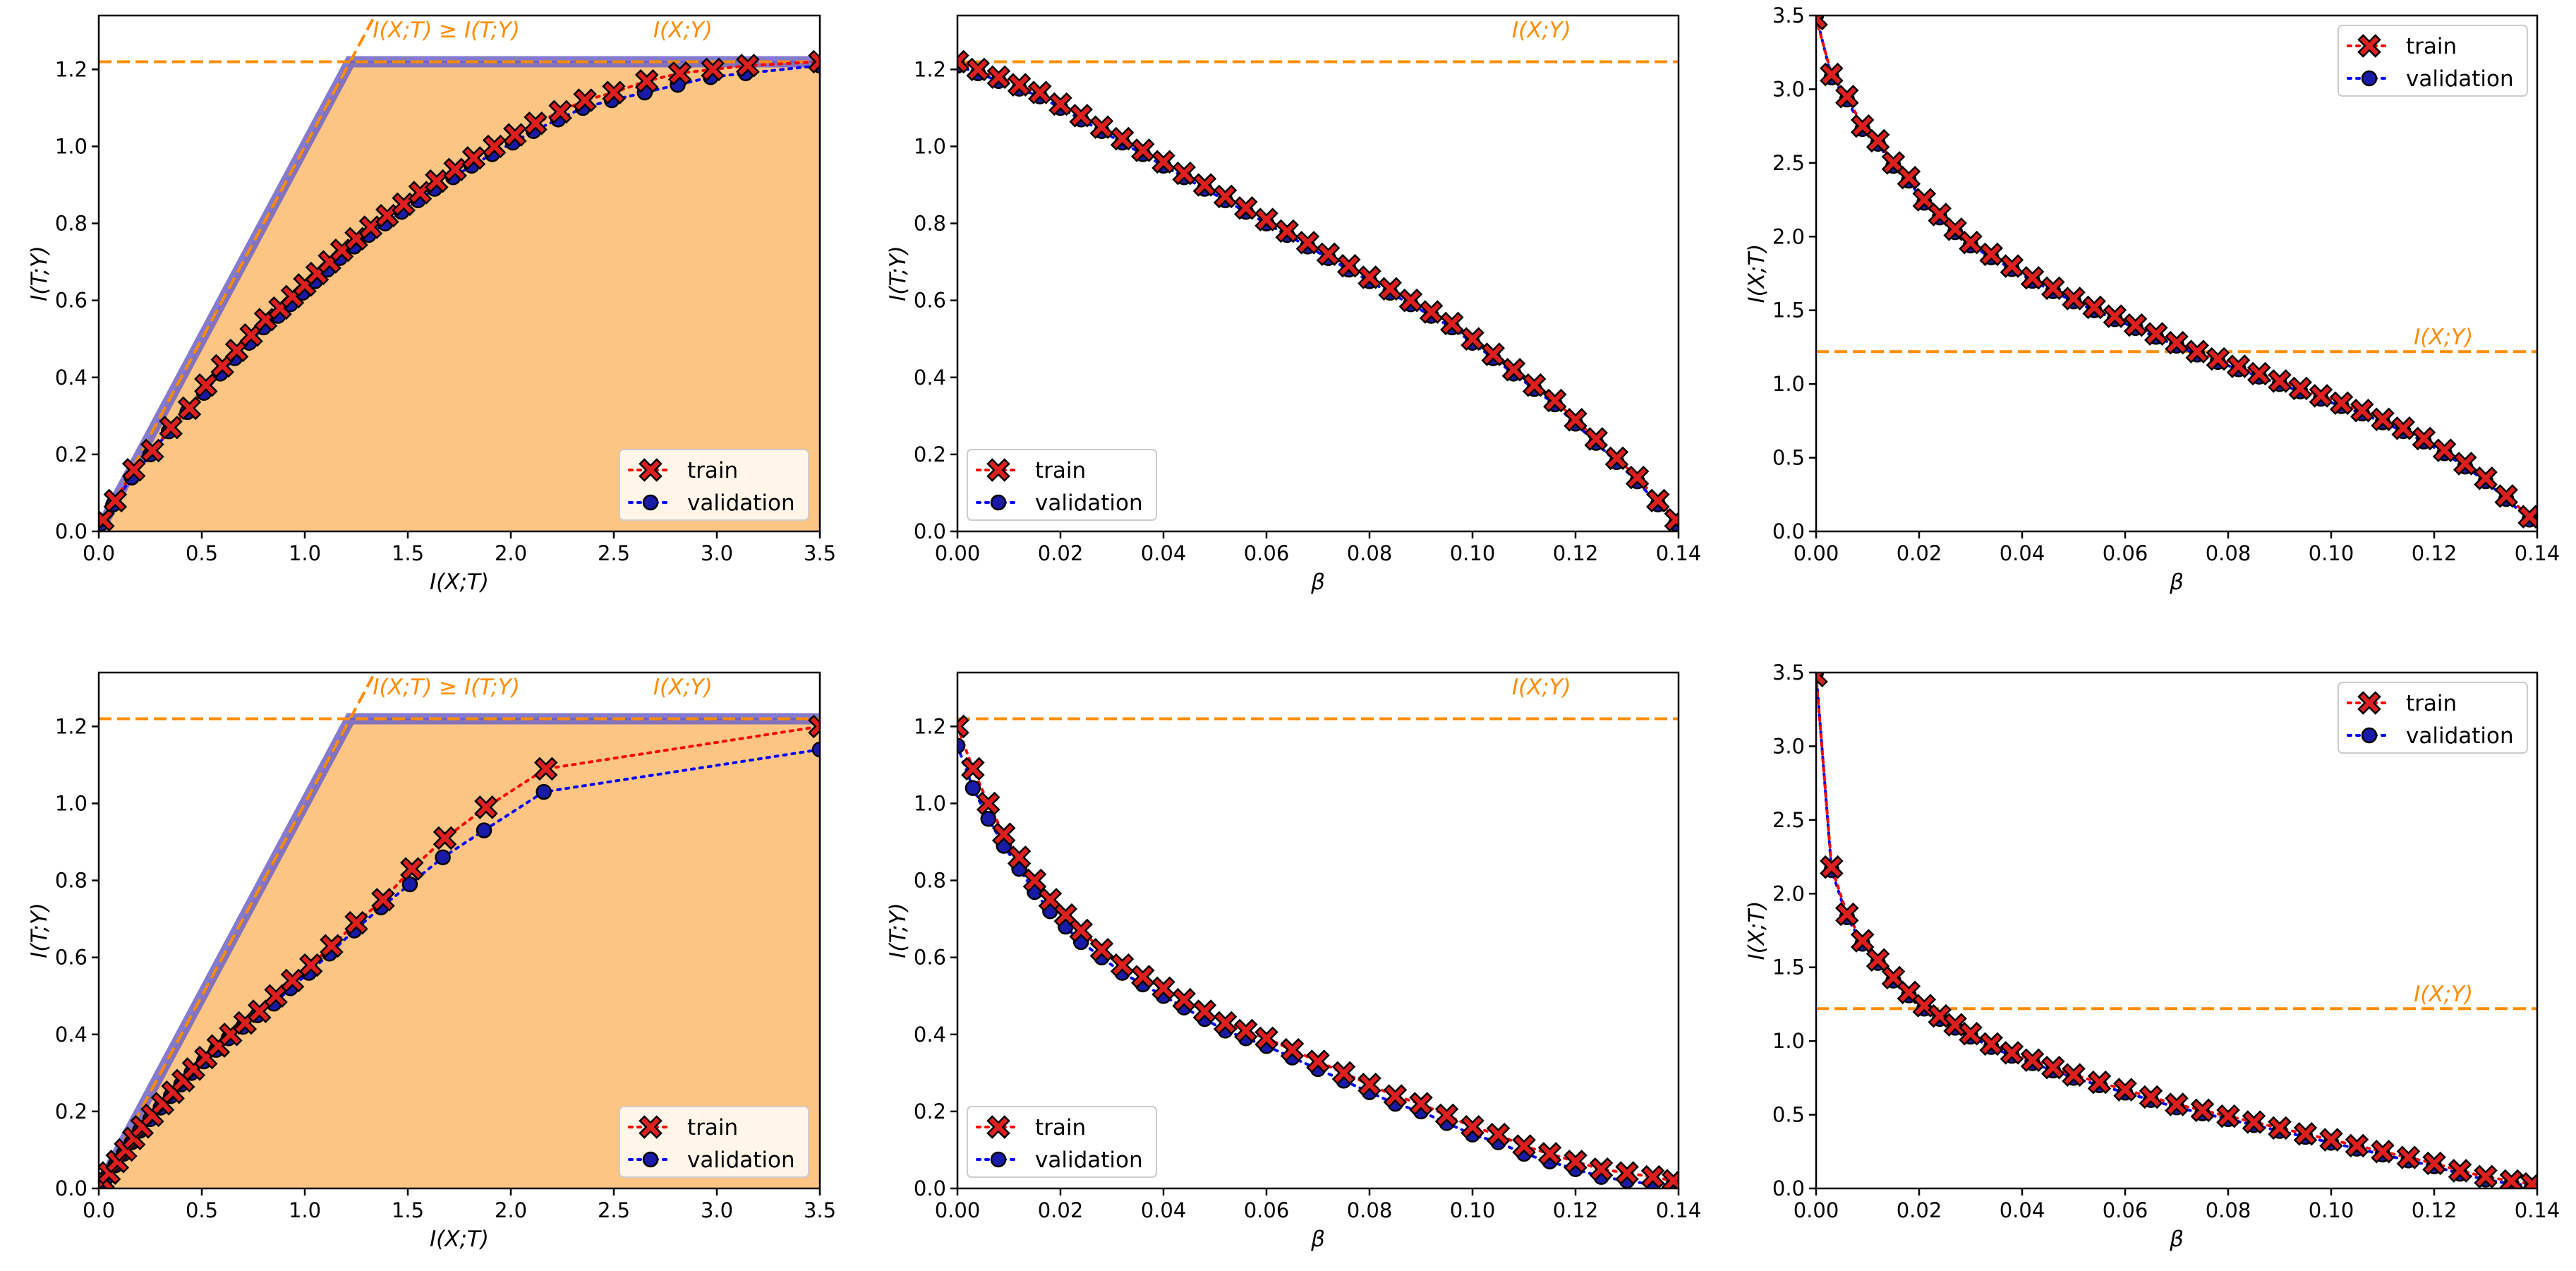 This screenshot has width=2576, height=1271. Describe the element at coordinates (717, 553) in the screenshot. I see `x-tick-label: 3.0` at that location.